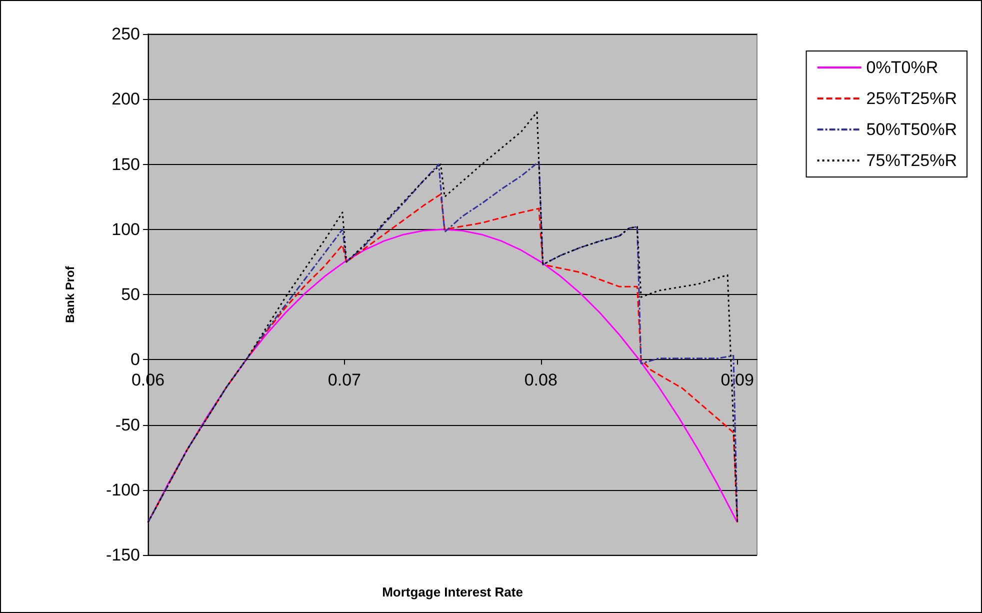 This screenshot has width=982, height=613. What do you see at coordinates (126, 229) in the screenshot?
I see `y-tick-label: 100` at bounding box center [126, 229].